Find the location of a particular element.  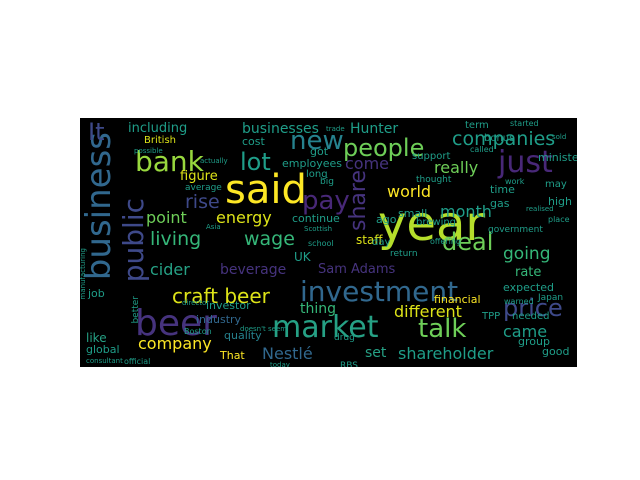

word-average: average is located at coordinates (203, 188).